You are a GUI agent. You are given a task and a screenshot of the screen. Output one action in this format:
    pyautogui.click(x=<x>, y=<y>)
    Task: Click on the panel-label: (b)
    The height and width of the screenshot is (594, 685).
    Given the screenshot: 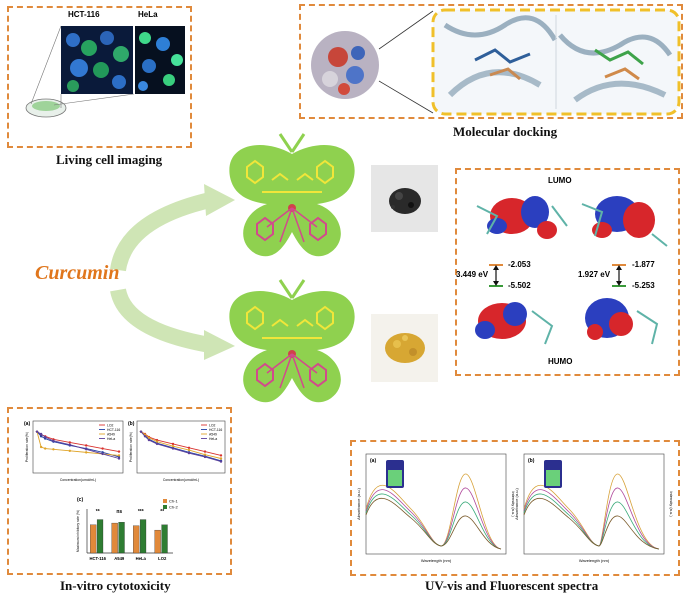 What is the action you would take?
    pyautogui.click(x=531, y=461)
    